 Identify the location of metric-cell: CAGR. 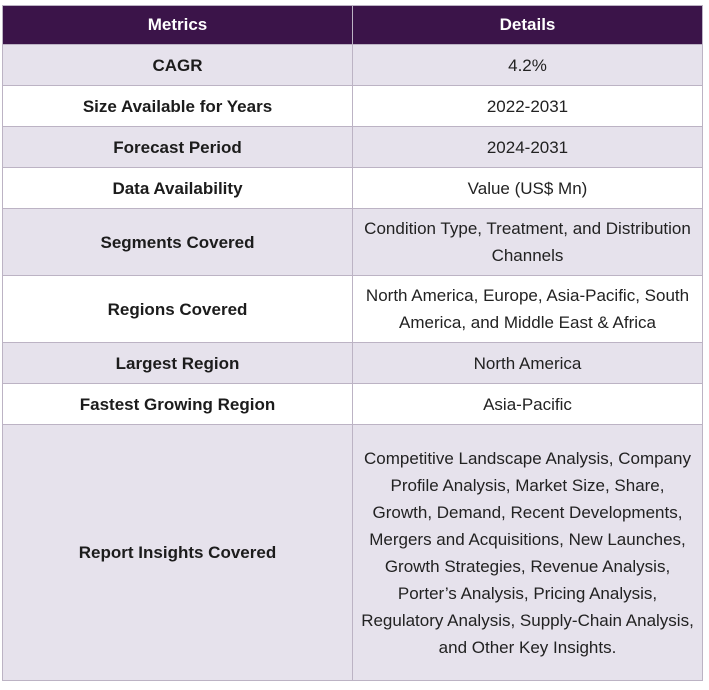
(177, 65).